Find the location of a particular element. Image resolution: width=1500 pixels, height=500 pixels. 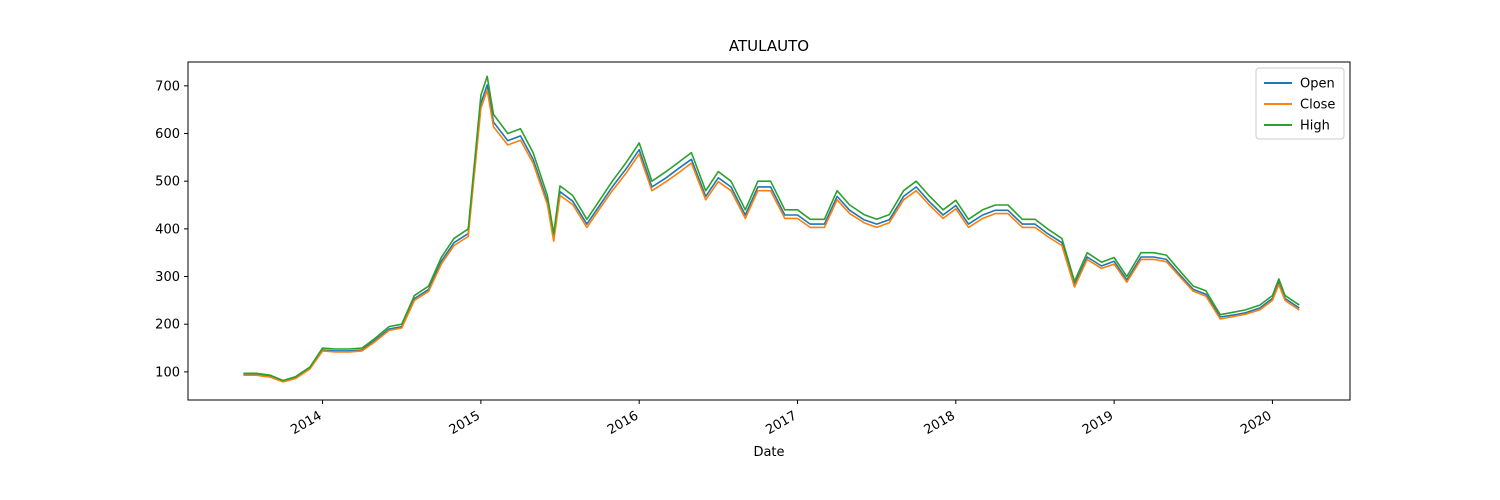

y-tick-label: 500 is located at coordinates (167, 182).